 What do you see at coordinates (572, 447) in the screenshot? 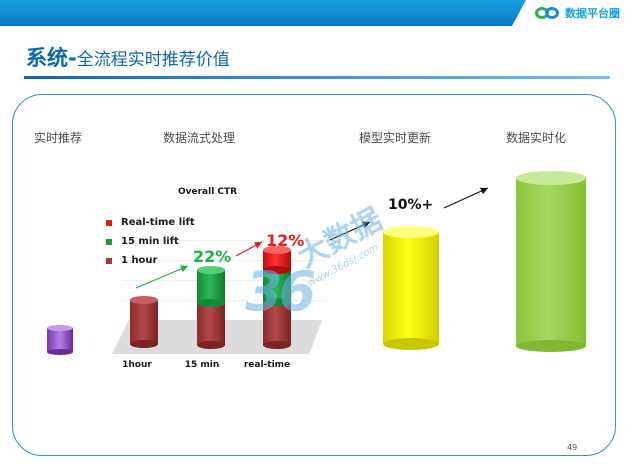
I see `page-number: 49` at bounding box center [572, 447].